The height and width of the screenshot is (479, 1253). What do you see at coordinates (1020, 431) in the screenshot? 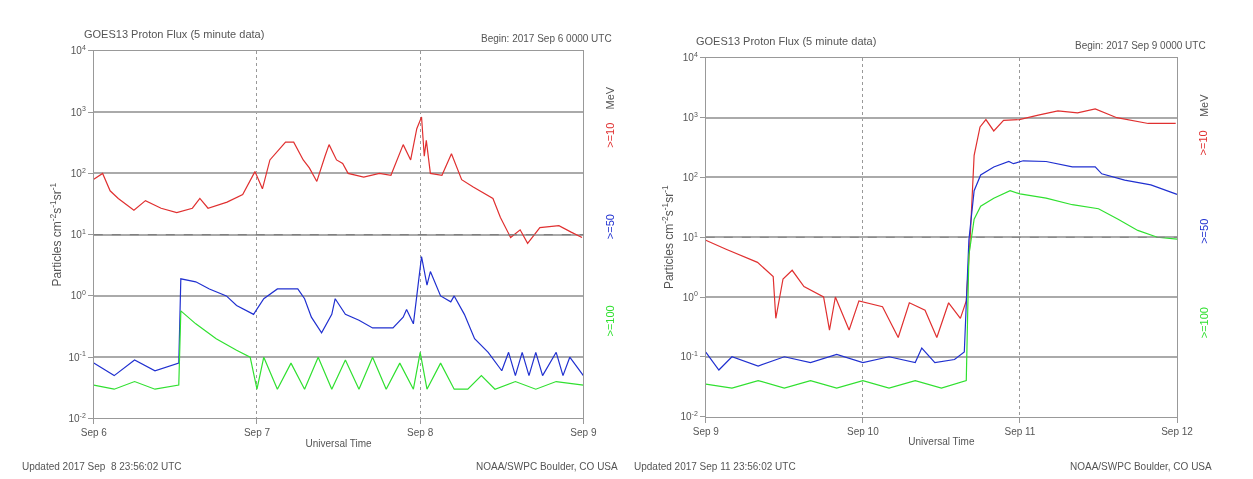
I see `x-tick-label: Sep 11` at bounding box center [1020, 431].